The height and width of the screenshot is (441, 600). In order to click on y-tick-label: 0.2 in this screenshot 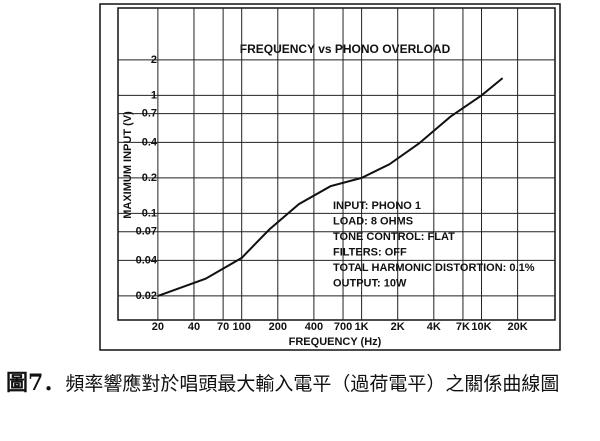, I will do `click(149, 178)`.